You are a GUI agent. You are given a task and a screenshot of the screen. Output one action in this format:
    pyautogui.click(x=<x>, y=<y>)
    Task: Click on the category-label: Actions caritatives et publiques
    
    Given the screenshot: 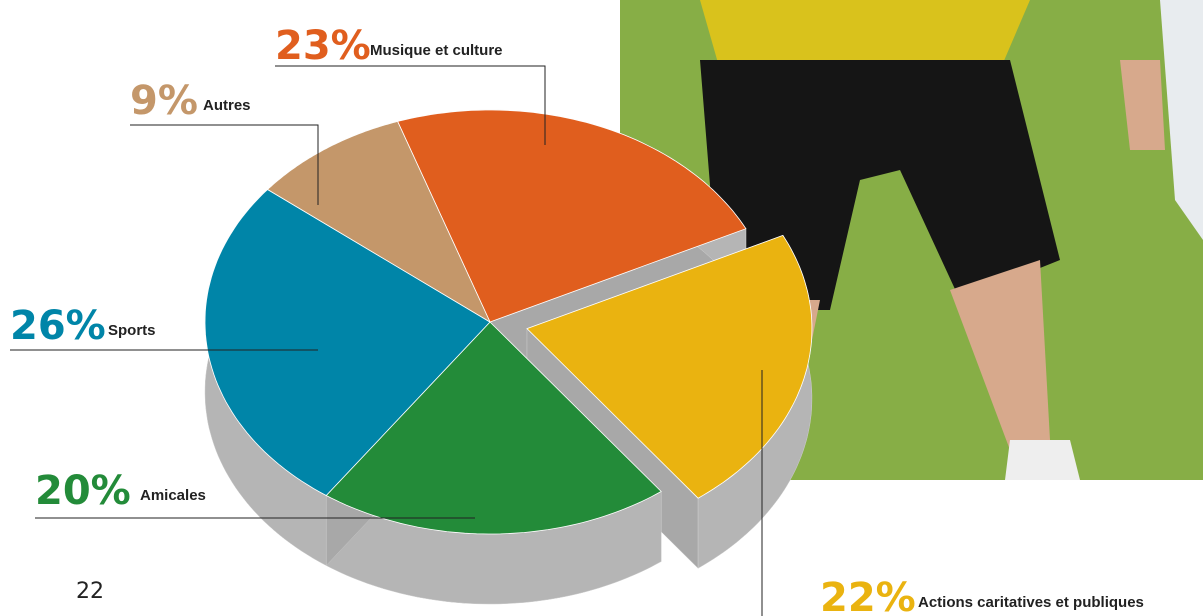 What is the action you would take?
    pyautogui.click(x=1031, y=602)
    